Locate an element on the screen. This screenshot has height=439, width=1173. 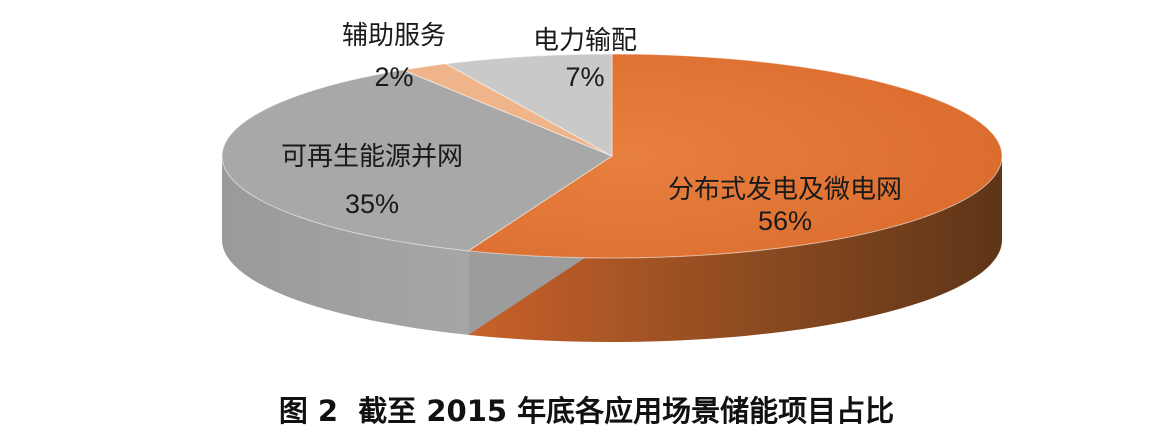
figure-caption: 图 2 截至 2015 年底各应用场景储能项目占比 is located at coordinates (586, 411).